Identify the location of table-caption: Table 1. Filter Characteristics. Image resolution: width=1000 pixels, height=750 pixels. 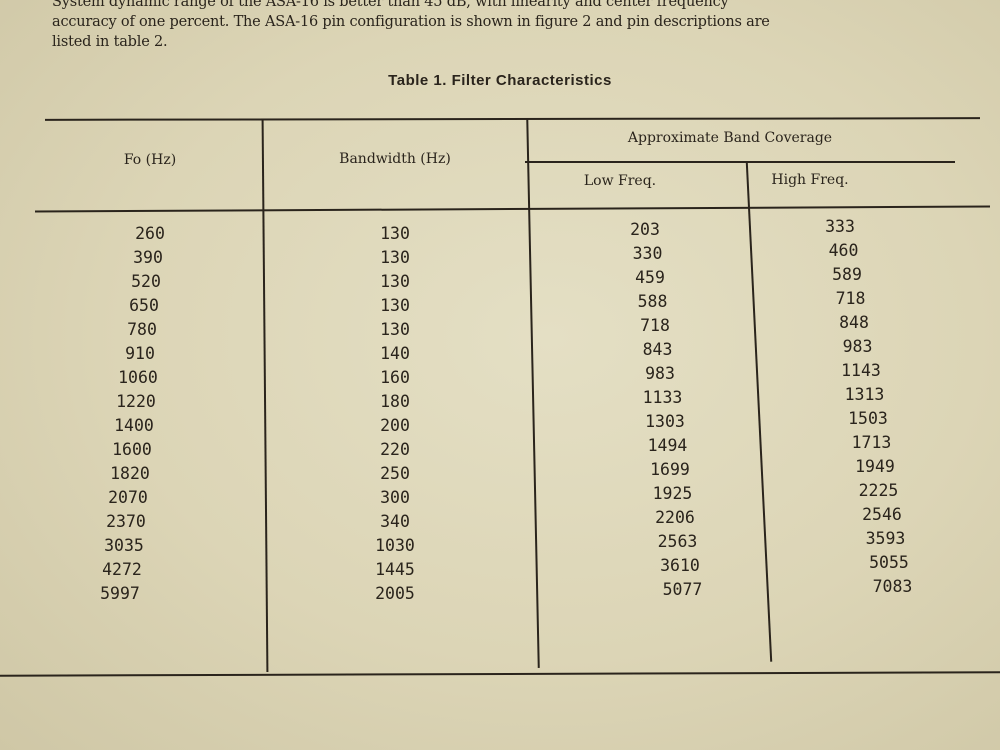
(500, 80).